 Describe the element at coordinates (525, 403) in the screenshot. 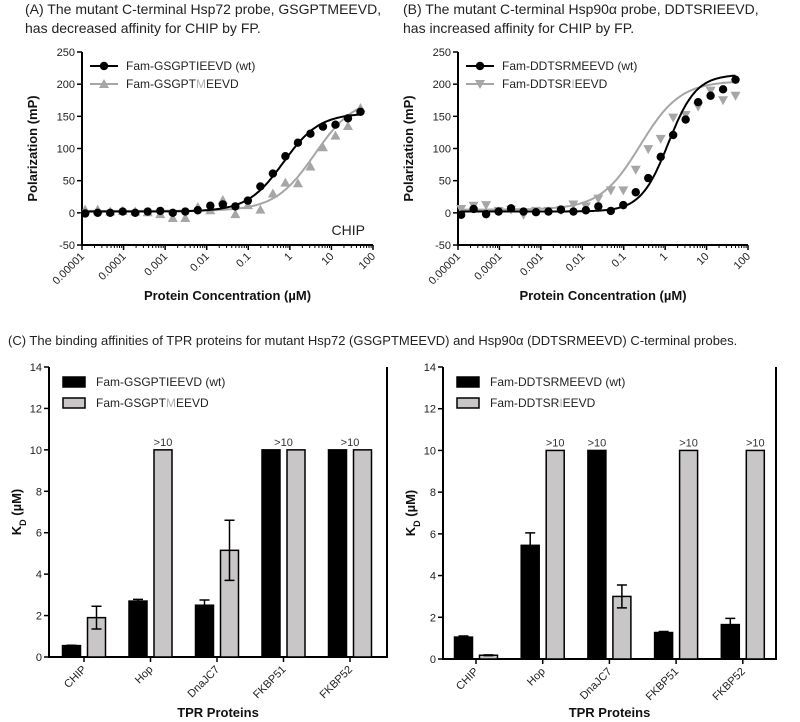

I see `legend-label-prefix: Fam-DDTSR` at that location.